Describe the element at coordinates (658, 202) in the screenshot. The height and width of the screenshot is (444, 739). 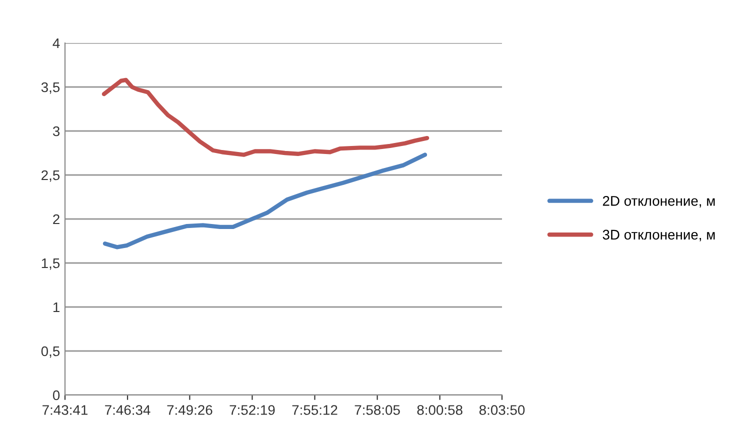
I see `legend-label: 2D отклонение, м` at that location.